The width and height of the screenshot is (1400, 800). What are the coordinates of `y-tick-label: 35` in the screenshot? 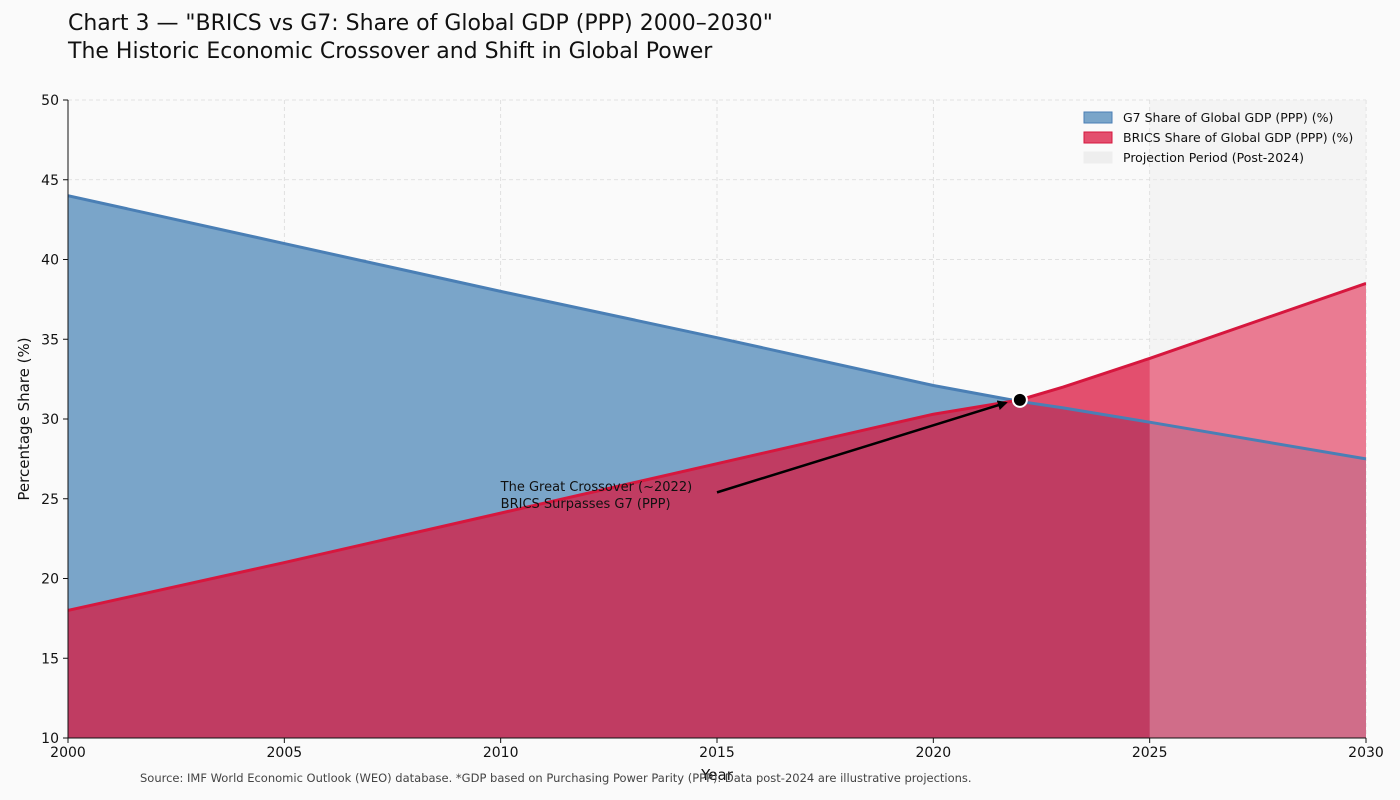 It's located at (50, 340).